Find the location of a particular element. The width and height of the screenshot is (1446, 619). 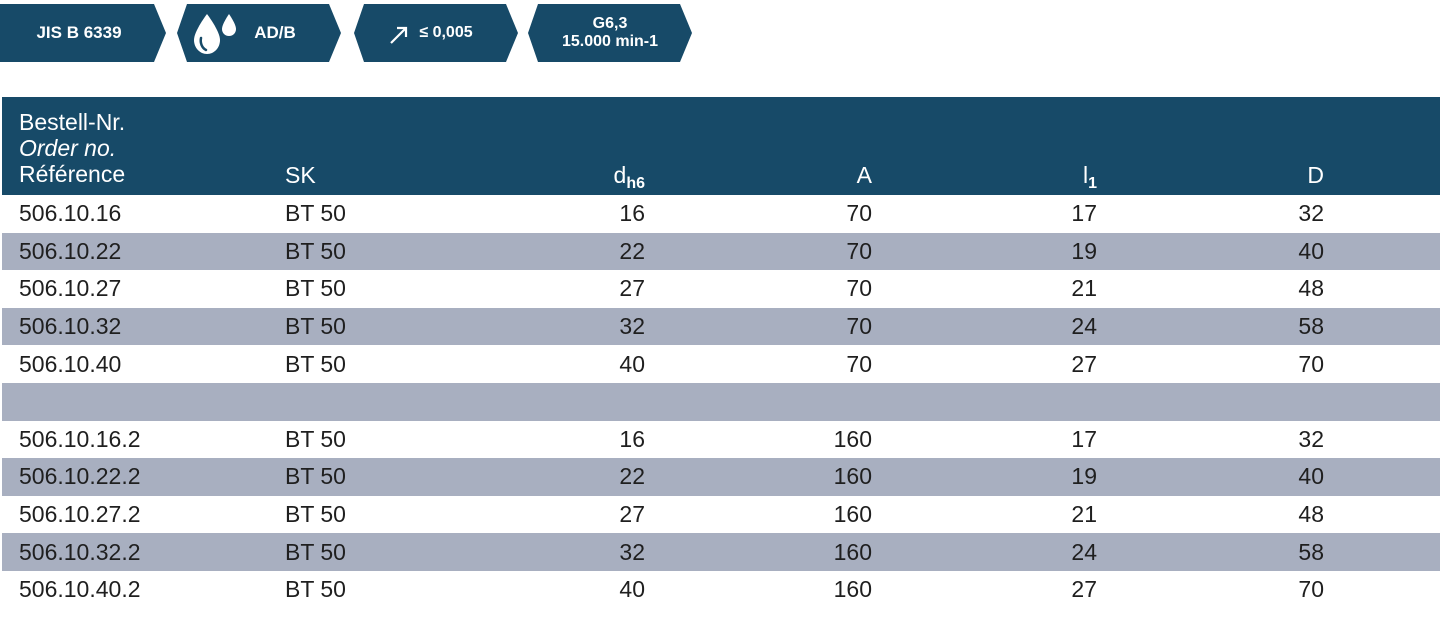

balance-grade: G6,3 is located at coordinates (610, 23).